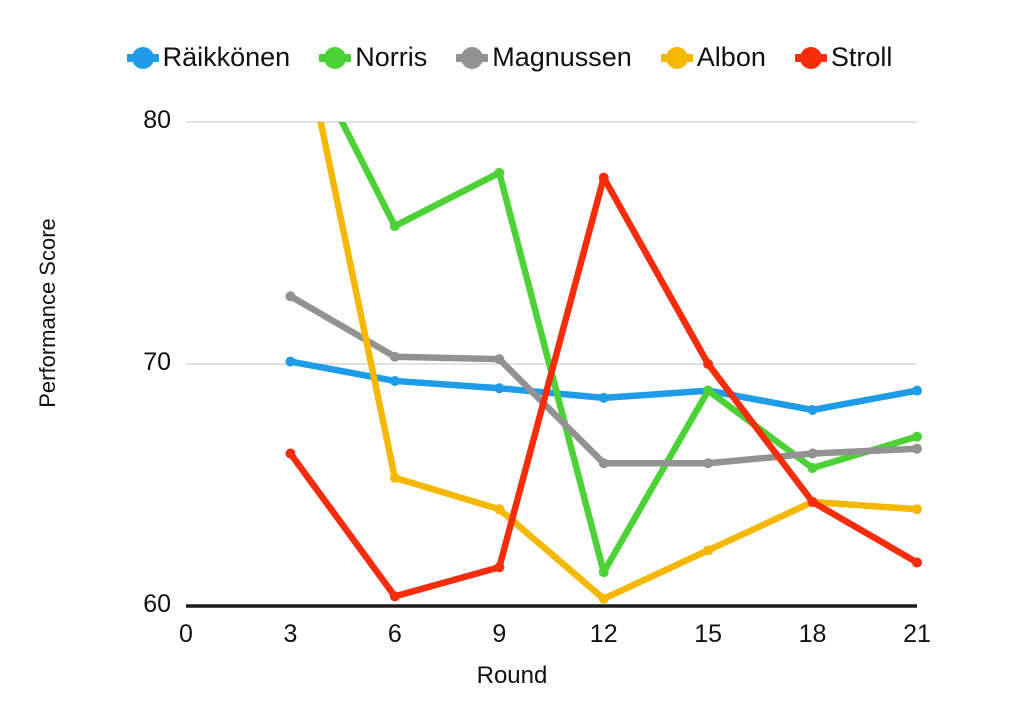 The width and height of the screenshot is (1024, 728). What do you see at coordinates (394, 634) in the screenshot?
I see `x-tick-label: 6` at bounding box center [394, 634].